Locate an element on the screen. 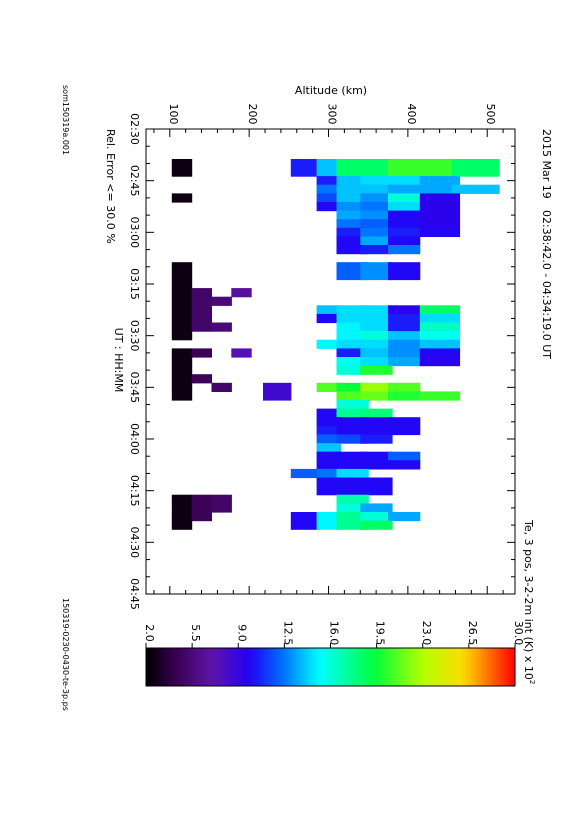 The height and width of the screenshot is (820, 580). x-tick-label: 02:45 is located at coordinates (134, 181).